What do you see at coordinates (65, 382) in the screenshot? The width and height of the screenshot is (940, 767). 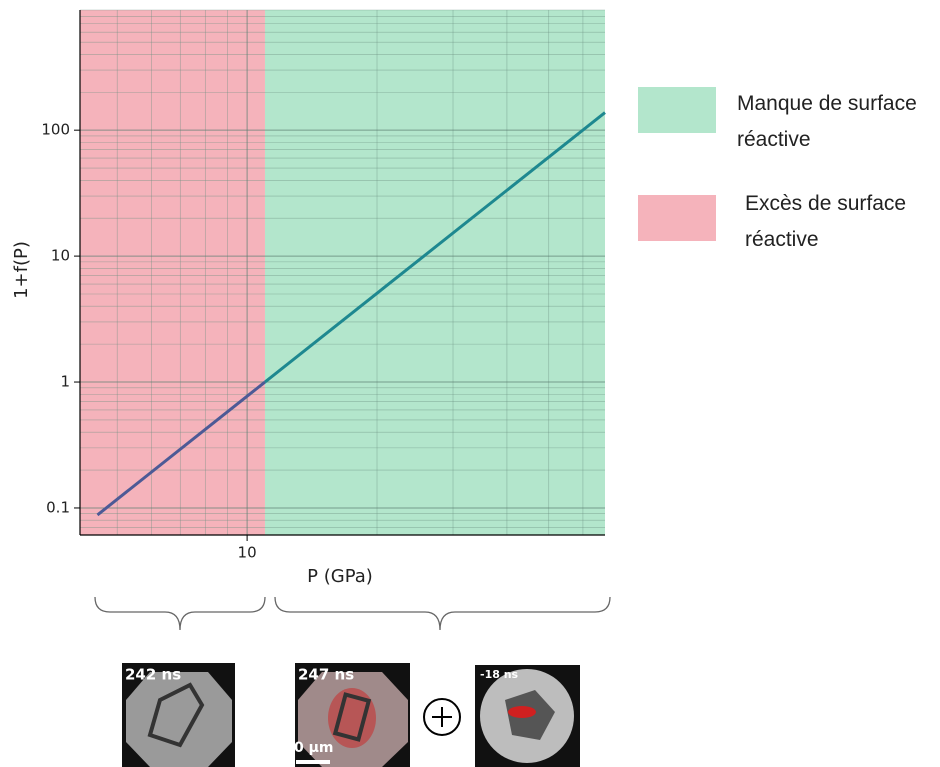 I see `y-tick-label: 1` at bounding box center [65, 382].